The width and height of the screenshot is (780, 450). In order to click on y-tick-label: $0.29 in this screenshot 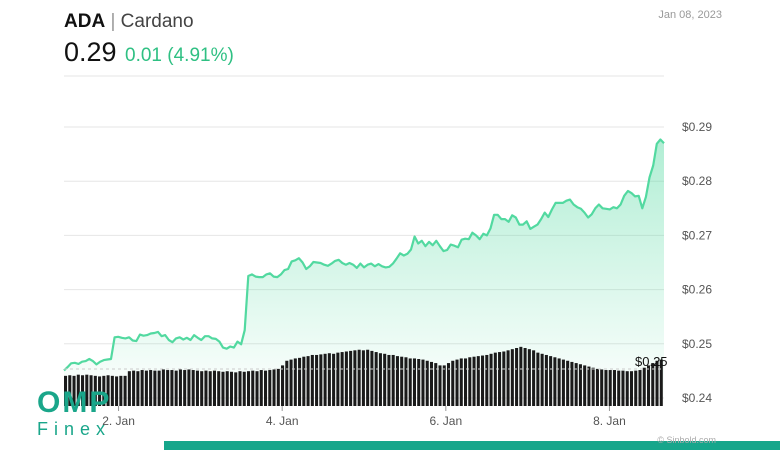, I will do `click(697, 127)`.